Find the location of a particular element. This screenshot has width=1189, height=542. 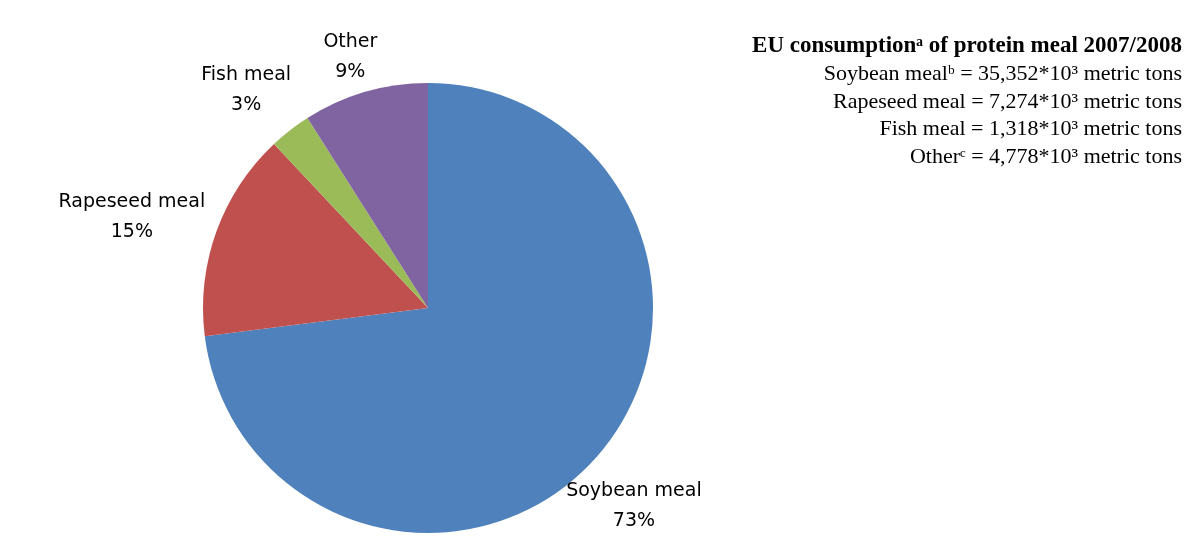

text: Otherᶜ = 4,778*10³ metric tons is located at coordinates (1045, 155).